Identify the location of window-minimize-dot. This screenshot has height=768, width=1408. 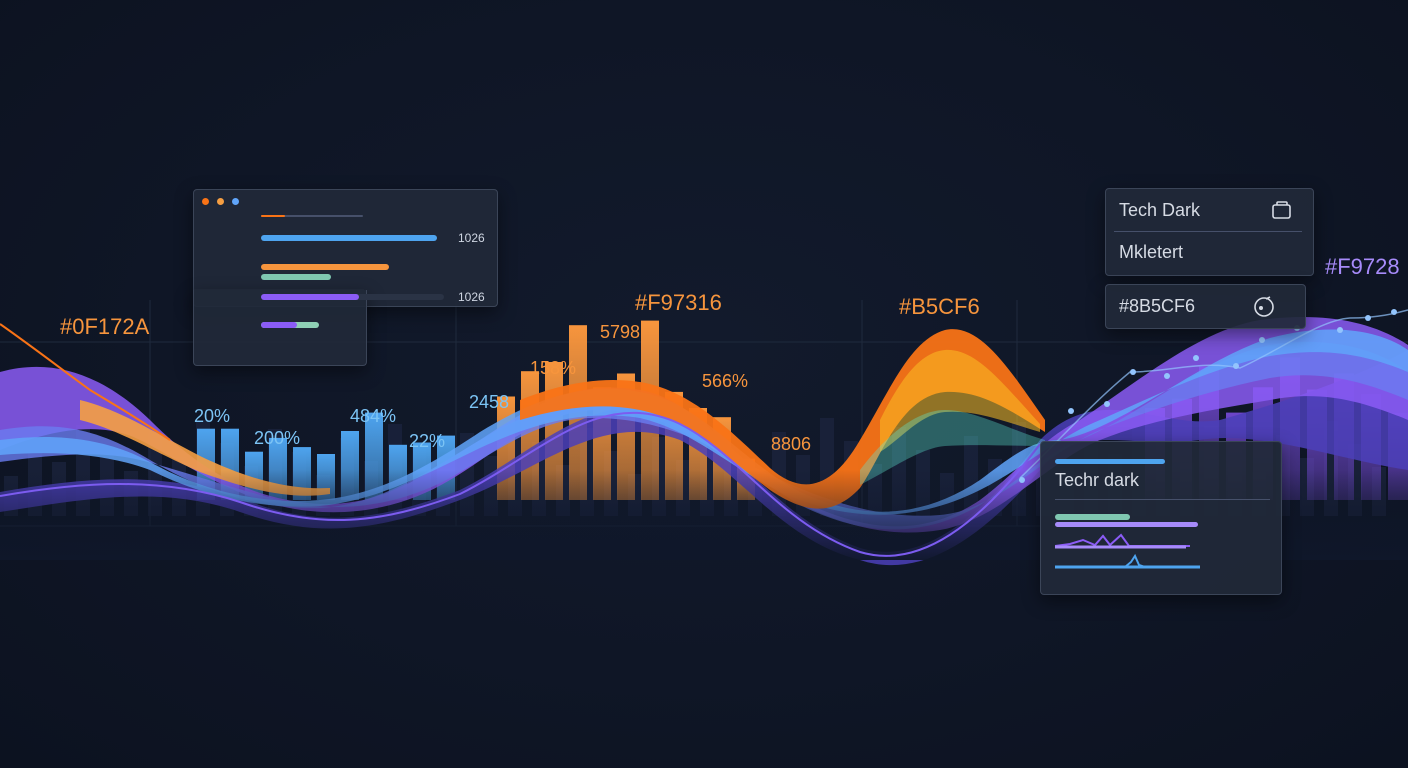
(220, 201).